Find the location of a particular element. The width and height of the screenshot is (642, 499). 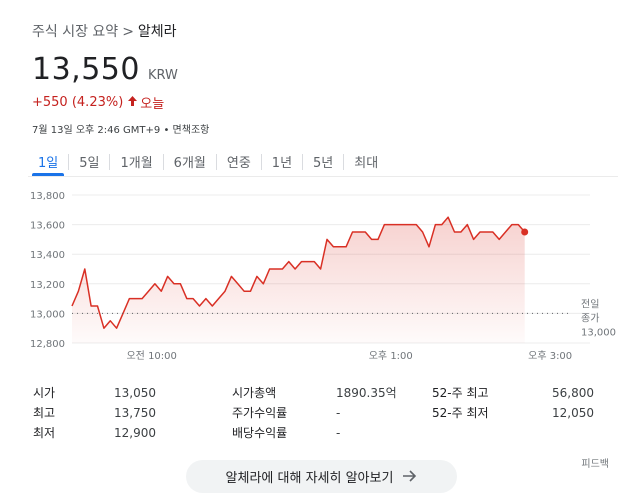

breadcrumb-current: 알체라 is located at coordinates (157, 32).